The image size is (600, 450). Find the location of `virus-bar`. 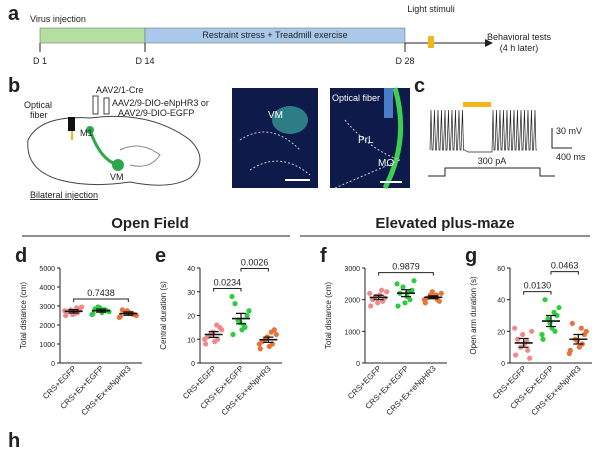

virus-bar is located at coordinates (92, 35).